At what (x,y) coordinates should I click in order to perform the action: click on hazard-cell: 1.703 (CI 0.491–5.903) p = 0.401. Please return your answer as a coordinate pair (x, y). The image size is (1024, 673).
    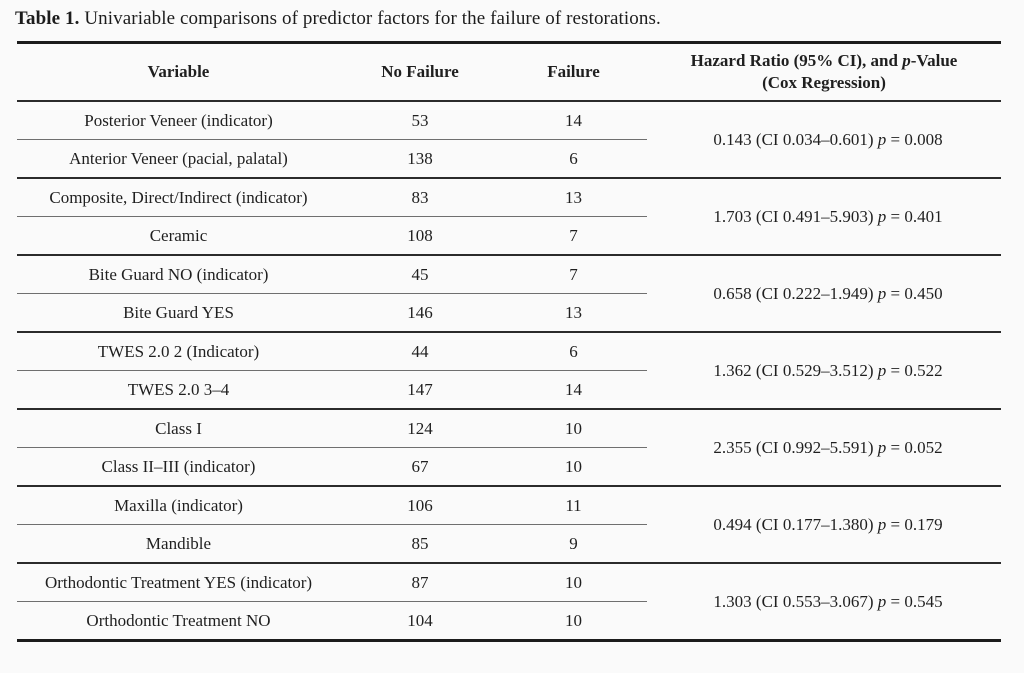
    Looking at the image, I should click on (824, 217).